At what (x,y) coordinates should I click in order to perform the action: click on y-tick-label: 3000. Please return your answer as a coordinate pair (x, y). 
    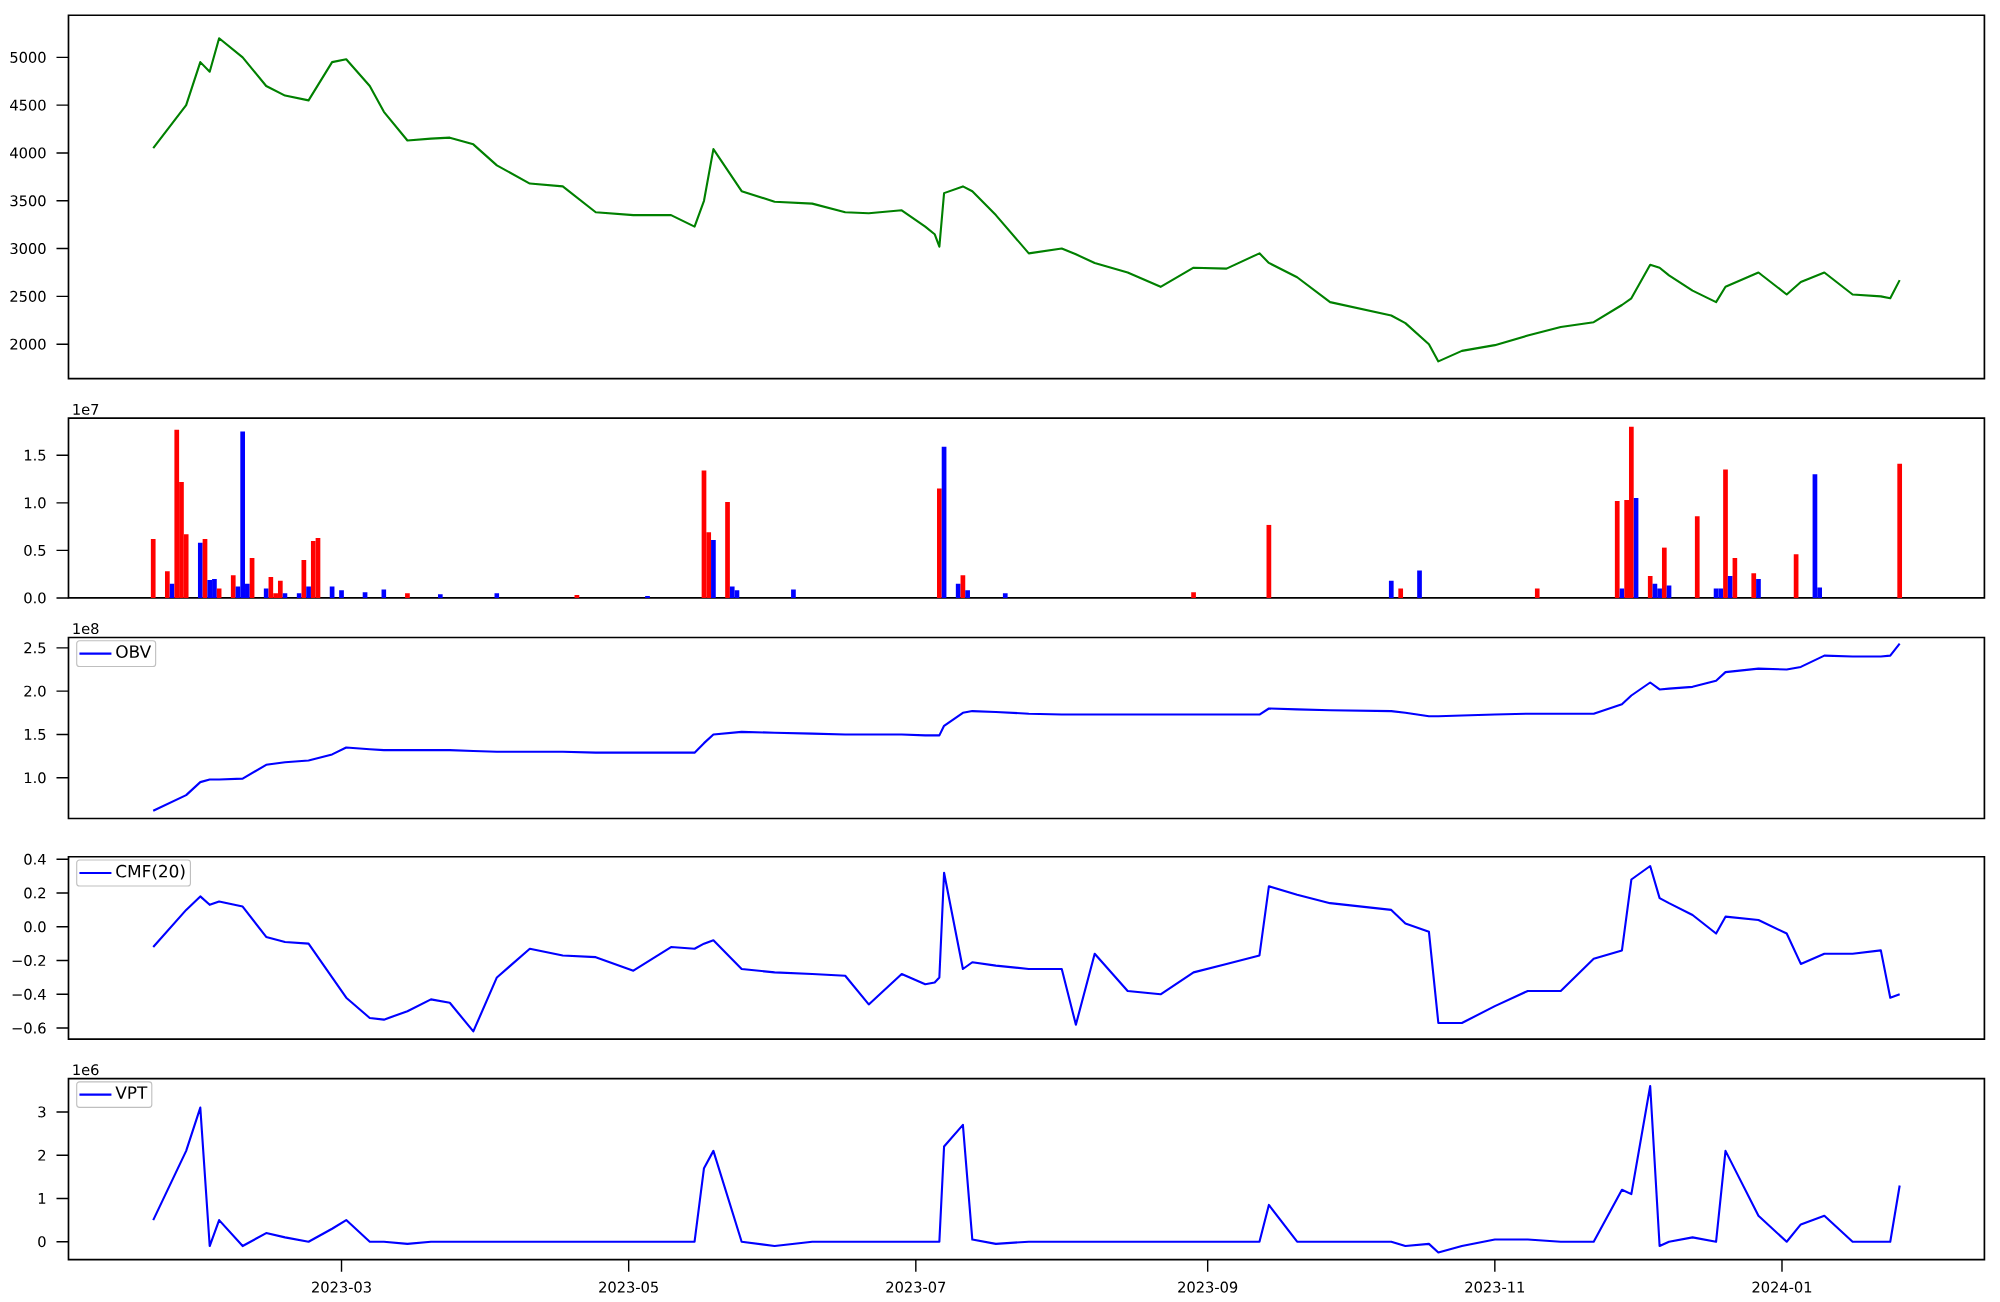
    Looking at the image, I should click on (28, 249).